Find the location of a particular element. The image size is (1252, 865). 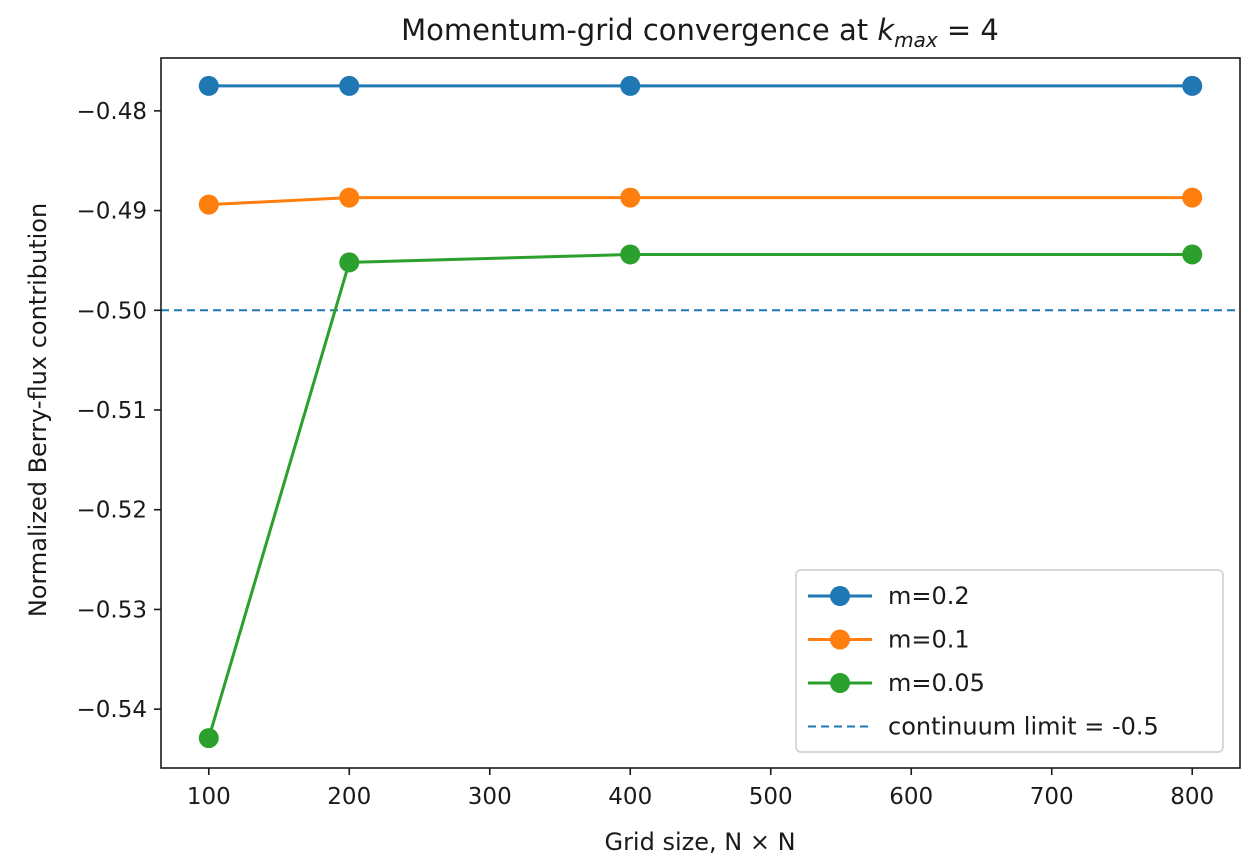

legend-label-0: m=0.2 is located at coordinates (929, 596).